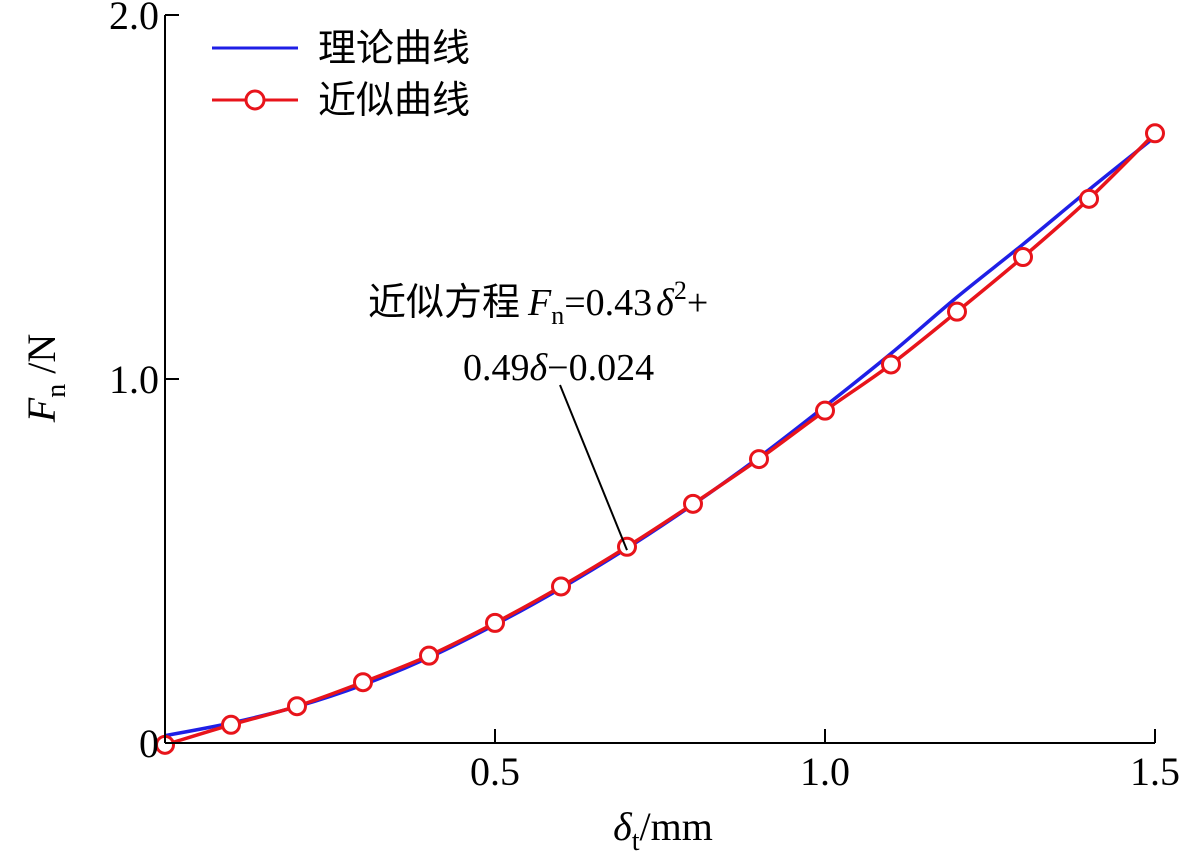  Describe the element at coordinates (341, 74) in the screenshot. I see `legend: 理论曲线 近似曲线` at that location.